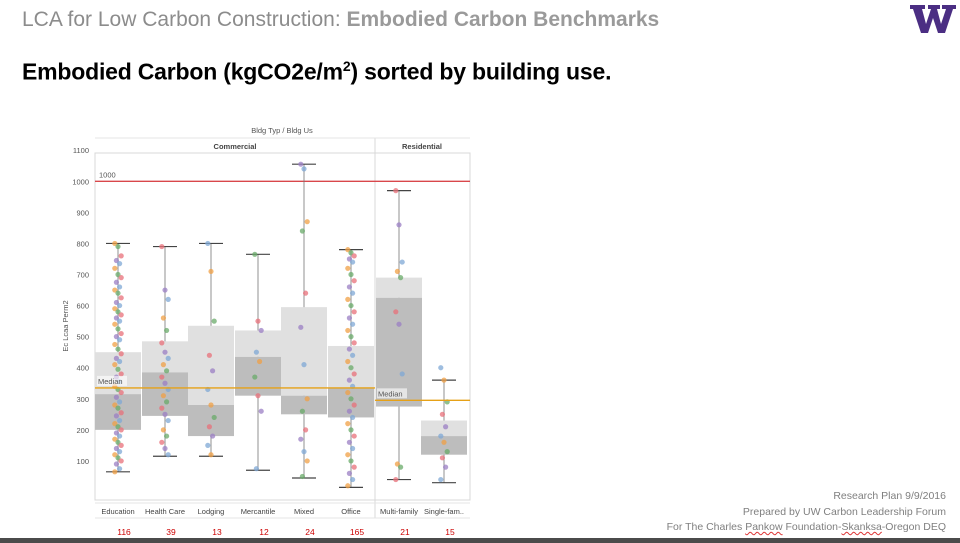 This screenshot has width=960, height=543. What do you see at coordinates (235, 146) in the screenshot?
I see `group-label: Commercial` at bounding box center [235, 146].